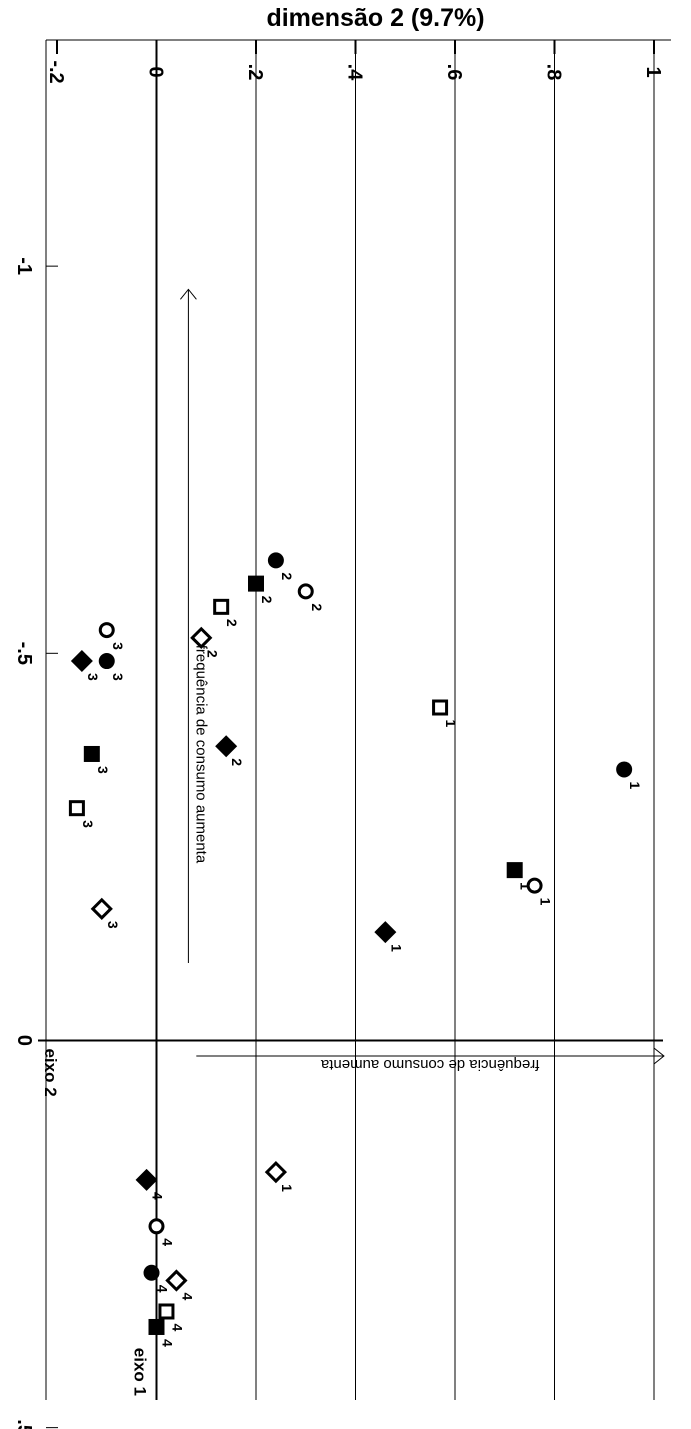 The image size is (691, 1429). I want to click on x-tick-label: -.5, so click(24, 653).